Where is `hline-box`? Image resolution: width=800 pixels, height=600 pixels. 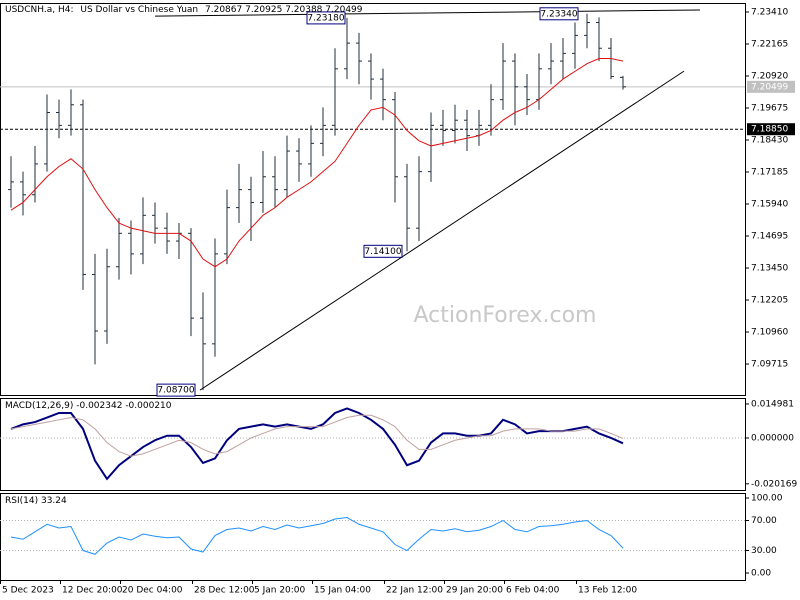 hline-box is located at coordinates (771, 129).